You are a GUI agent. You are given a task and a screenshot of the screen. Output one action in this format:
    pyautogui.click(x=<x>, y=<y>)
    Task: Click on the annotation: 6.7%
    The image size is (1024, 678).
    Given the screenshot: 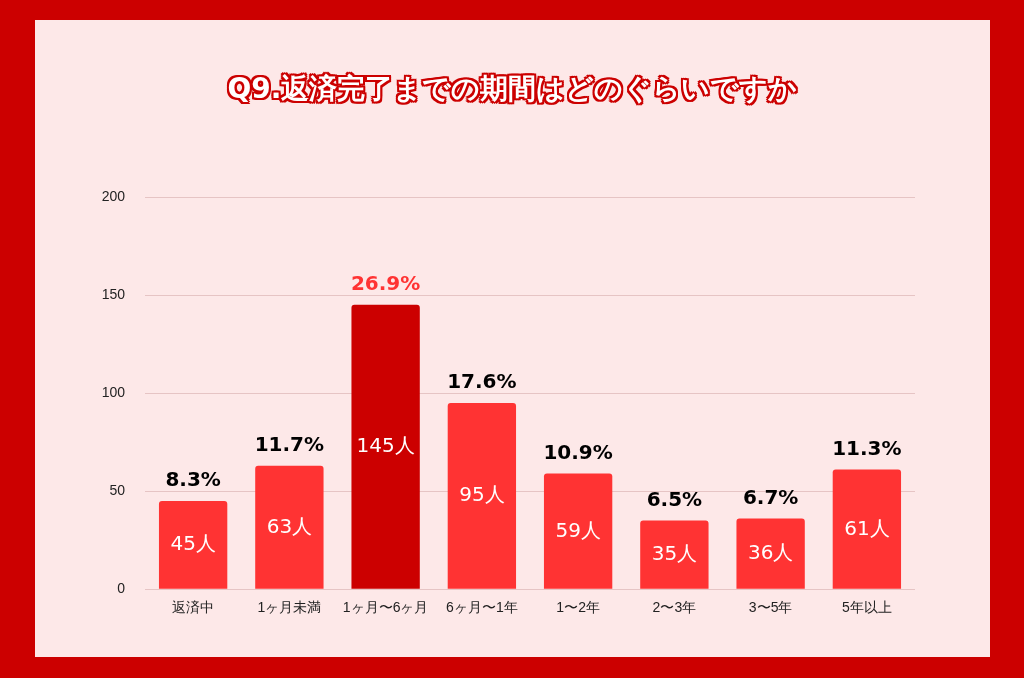 What is the action you would take?
    pyautogui.click(x=770, y=496)
    